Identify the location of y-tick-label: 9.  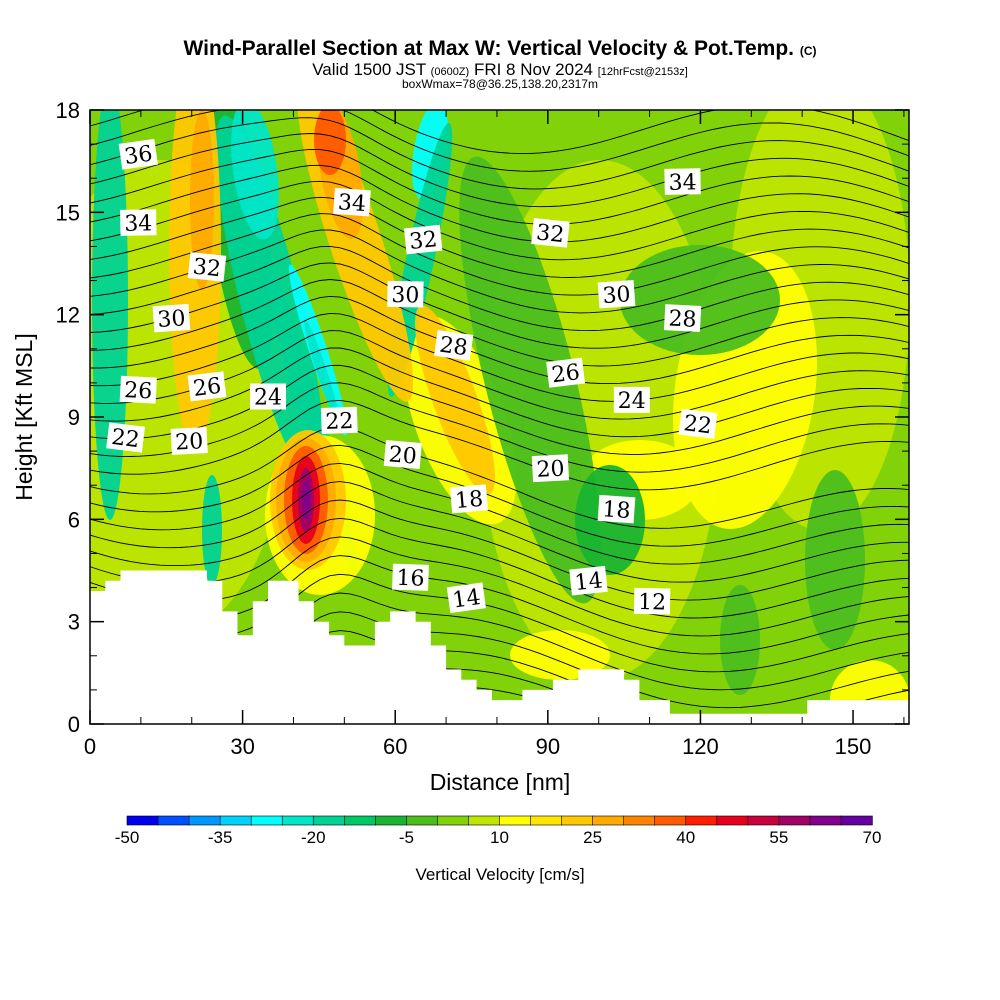
(74, 417).